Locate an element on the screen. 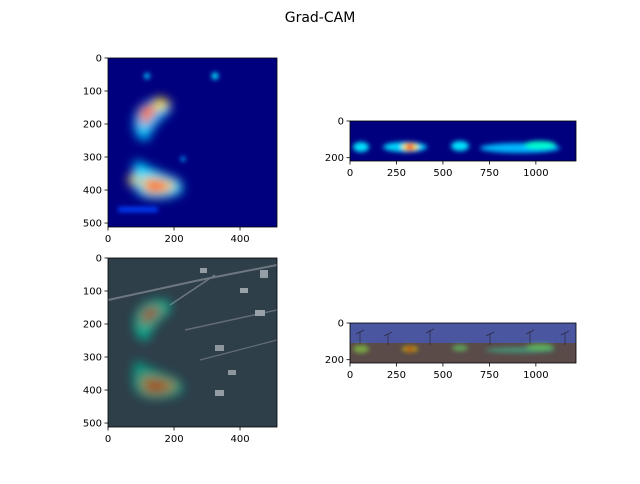 The width and height of the screenshot is (640, 484). aerial-overlay-image is located at coordinates (192, 342).